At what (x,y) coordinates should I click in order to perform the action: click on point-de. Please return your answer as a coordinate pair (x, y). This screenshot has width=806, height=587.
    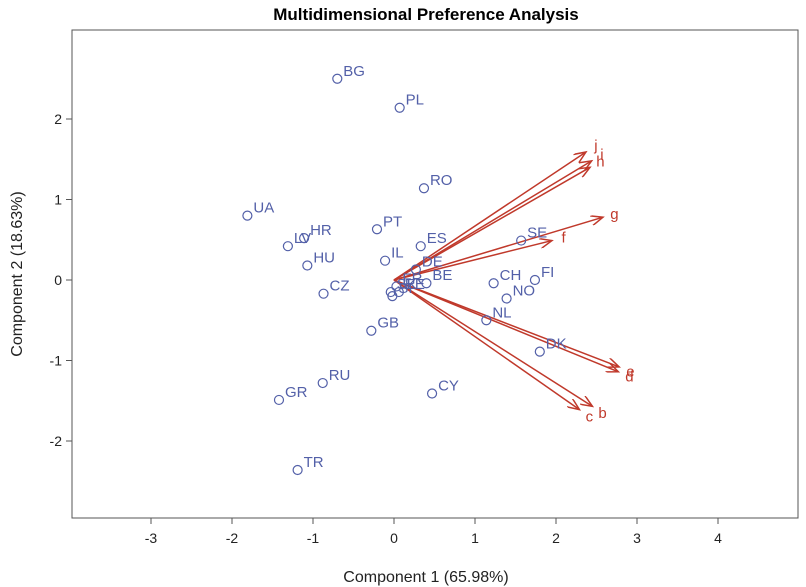
    Looking at the image, I should click on (415, 269).